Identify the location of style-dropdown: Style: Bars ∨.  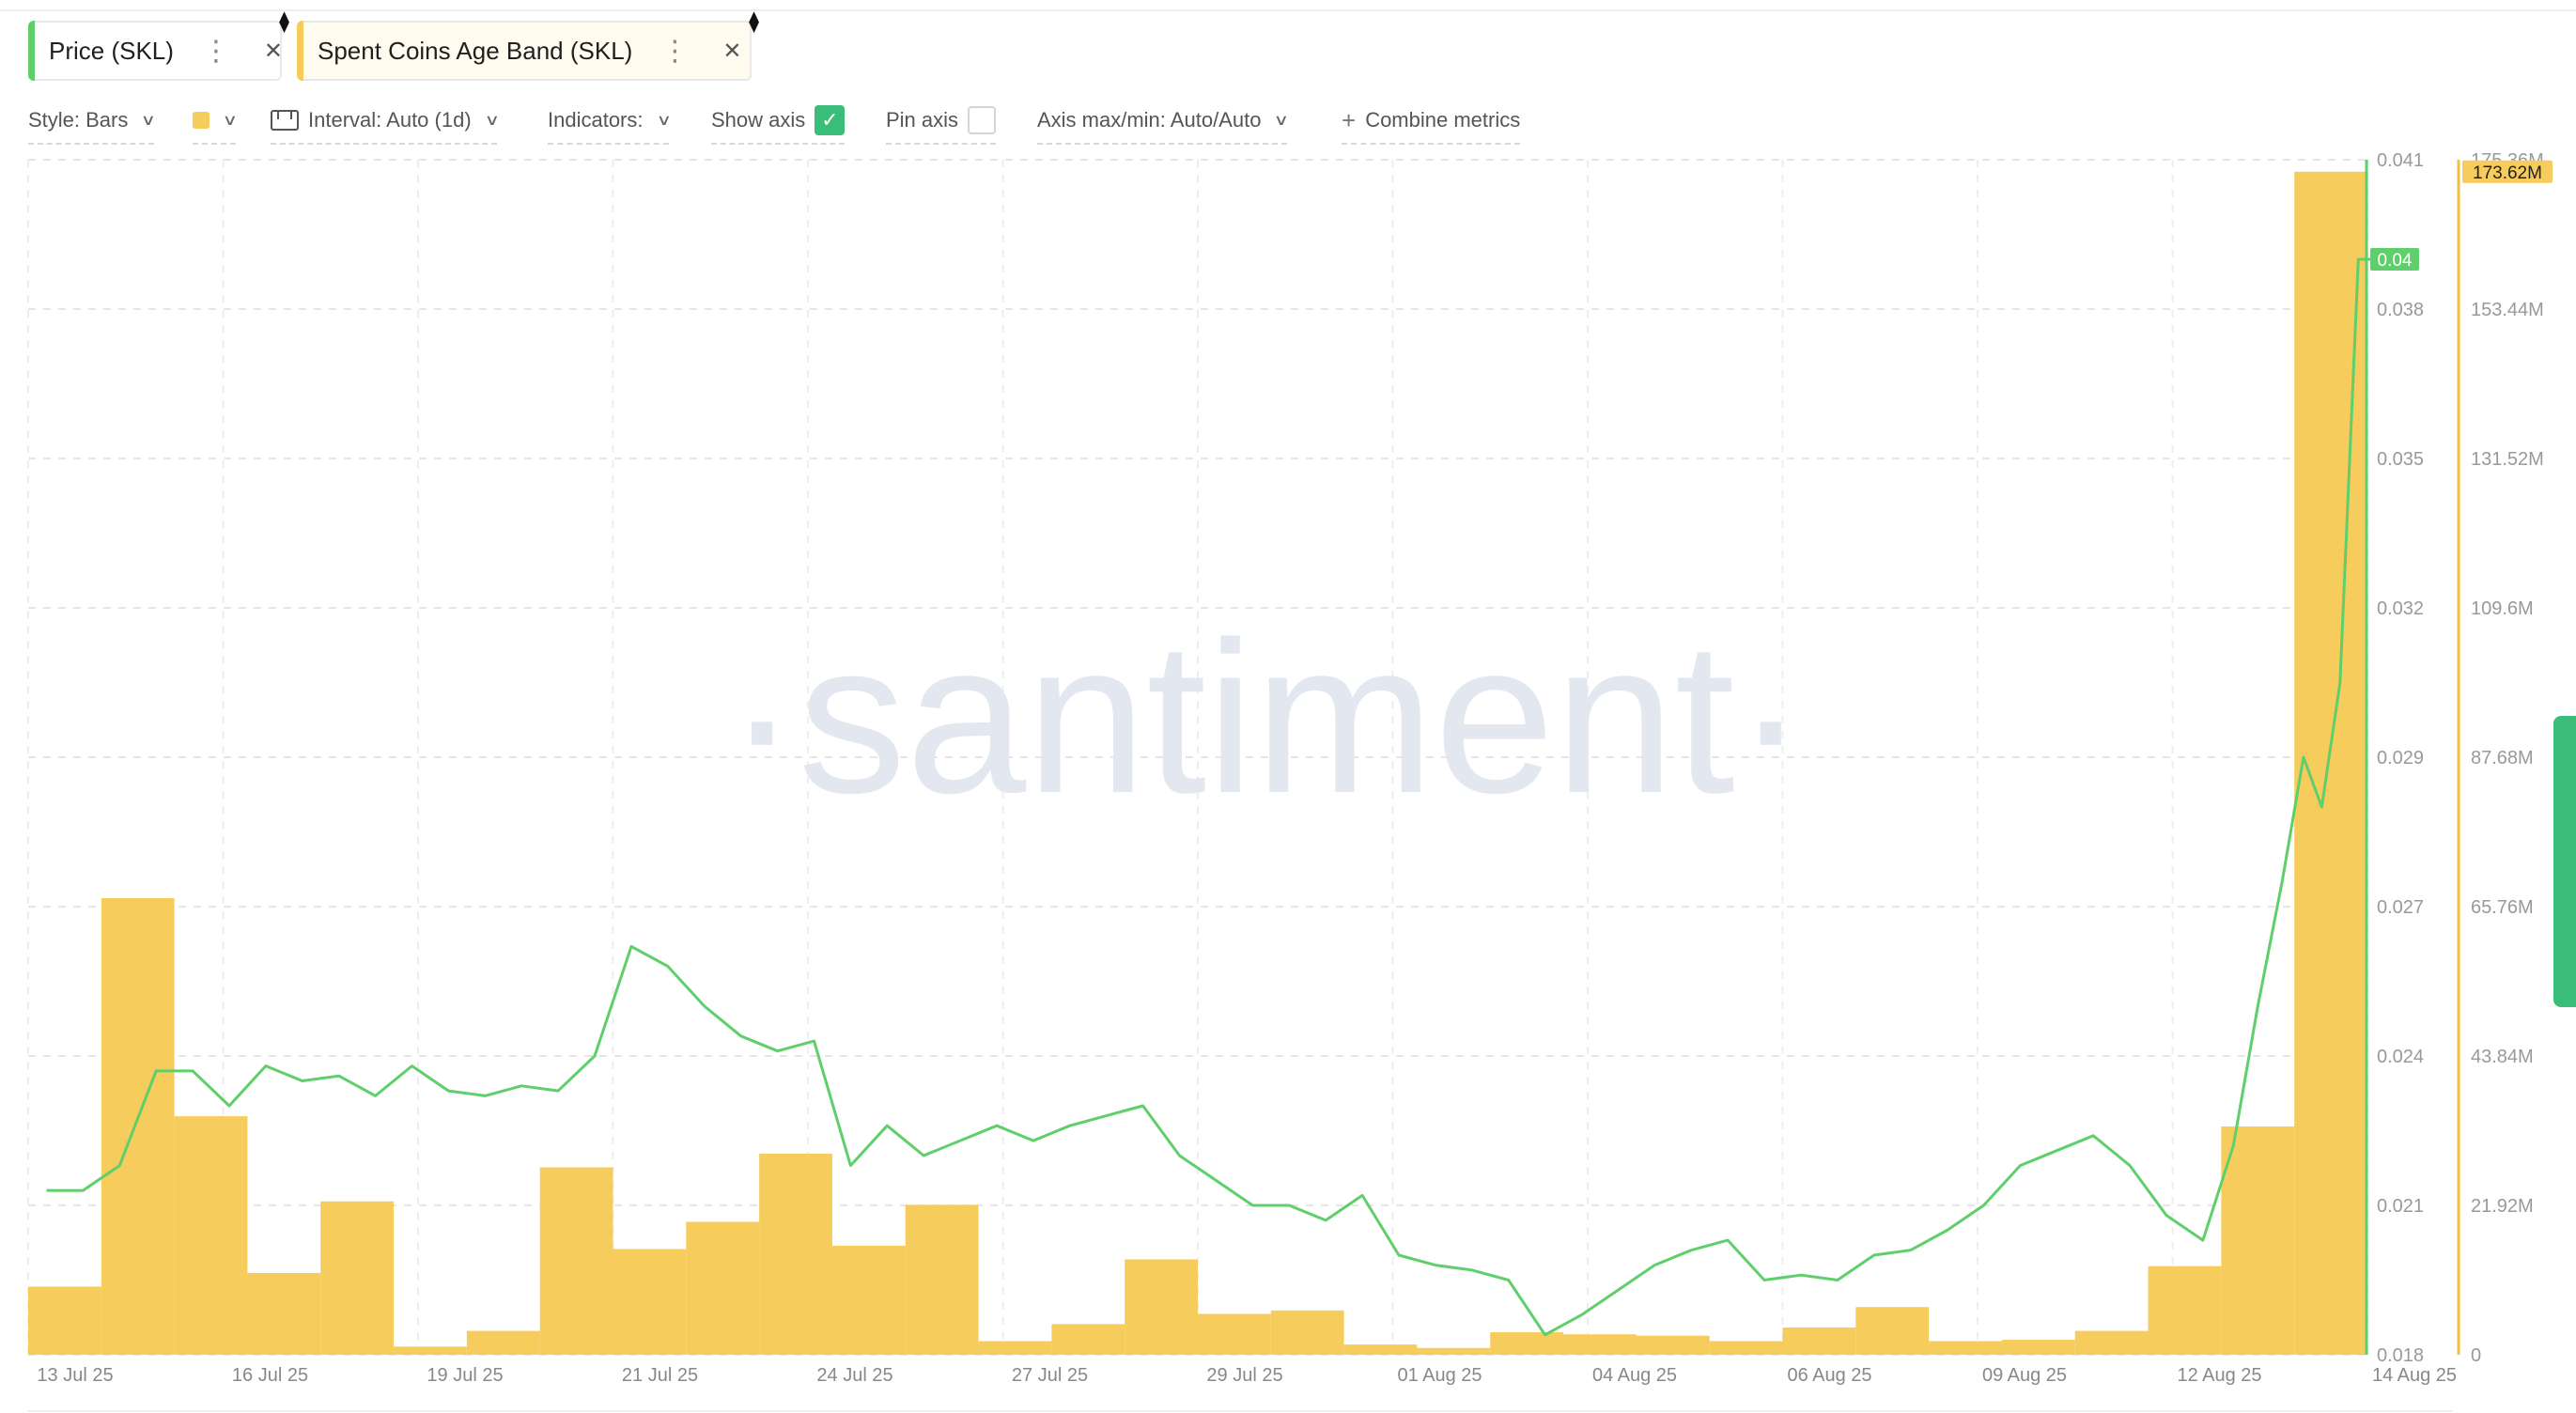
(92, 123).